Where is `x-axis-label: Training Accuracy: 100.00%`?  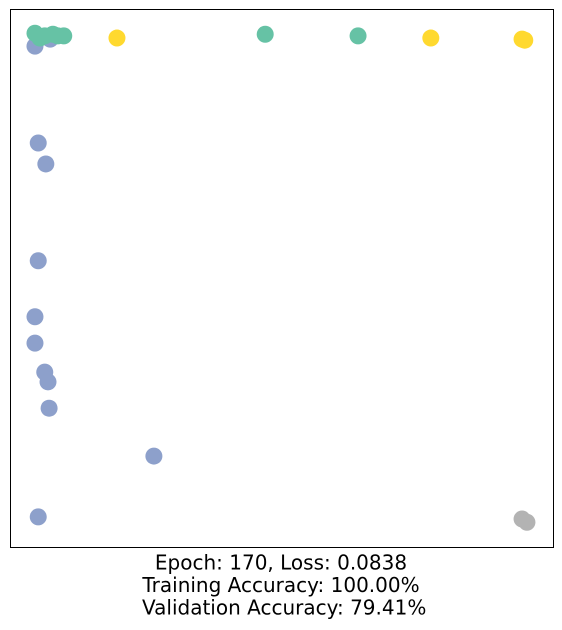
x-axis-label: Training Accuracy: 100.00% is located at coordinates (280, 585).